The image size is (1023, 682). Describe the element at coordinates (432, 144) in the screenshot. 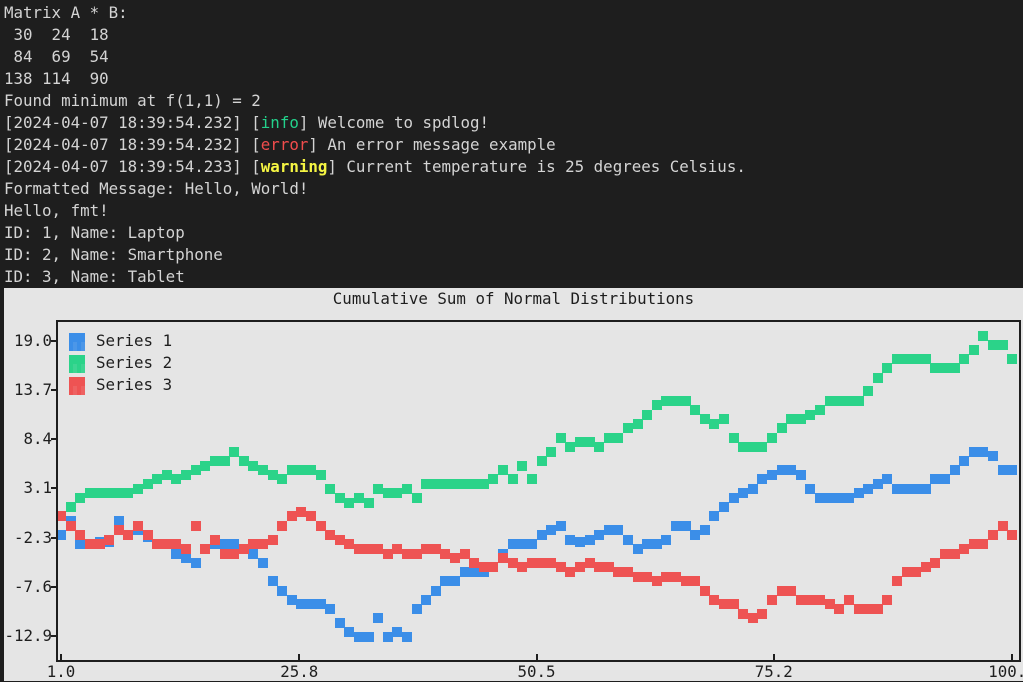

I see `log-message: ] An error message example` at that location.